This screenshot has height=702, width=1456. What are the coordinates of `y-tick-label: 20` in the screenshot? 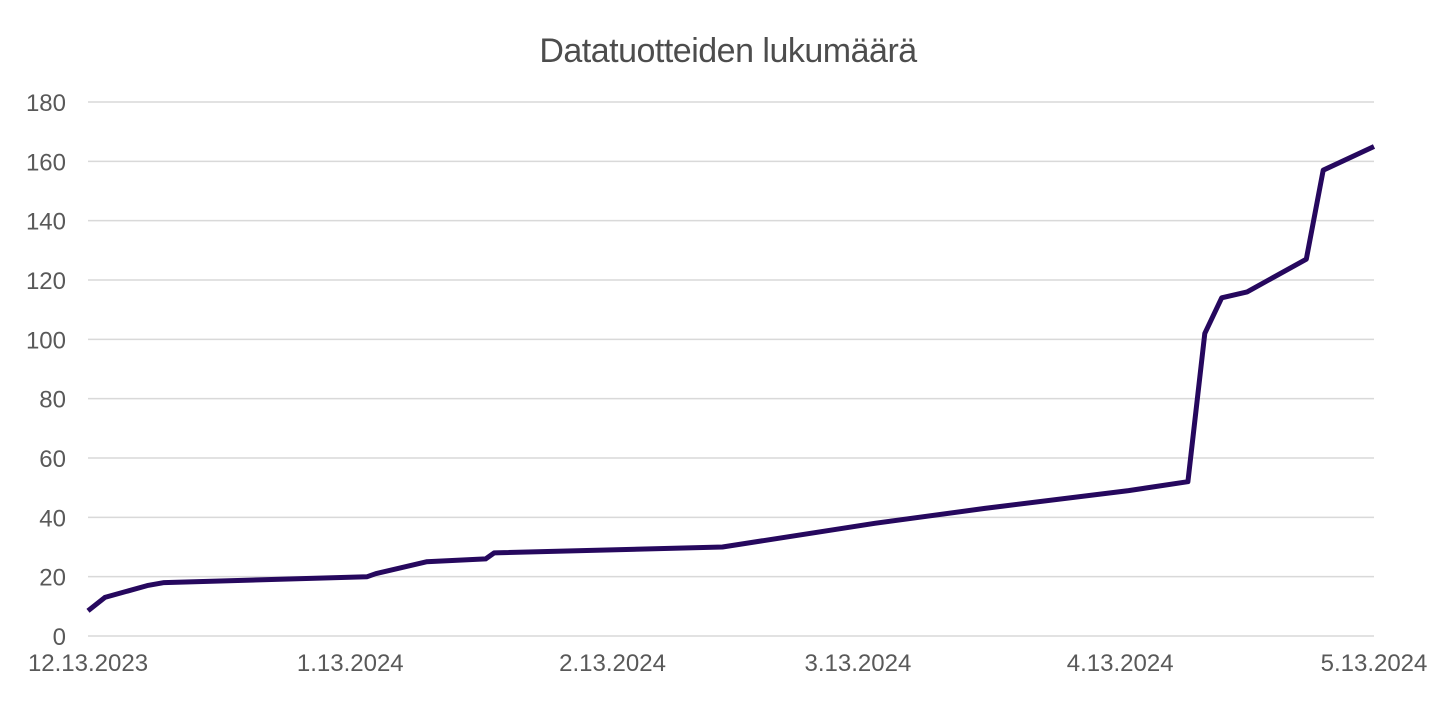 It's located at (52, 578).